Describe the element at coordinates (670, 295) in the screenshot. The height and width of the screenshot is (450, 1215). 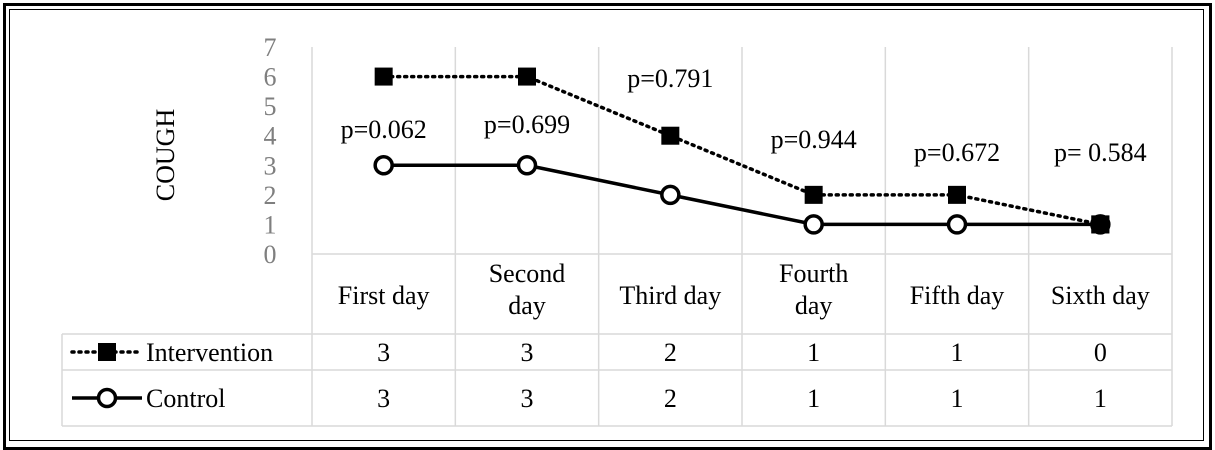
I see `category-label: Third day` at that location.